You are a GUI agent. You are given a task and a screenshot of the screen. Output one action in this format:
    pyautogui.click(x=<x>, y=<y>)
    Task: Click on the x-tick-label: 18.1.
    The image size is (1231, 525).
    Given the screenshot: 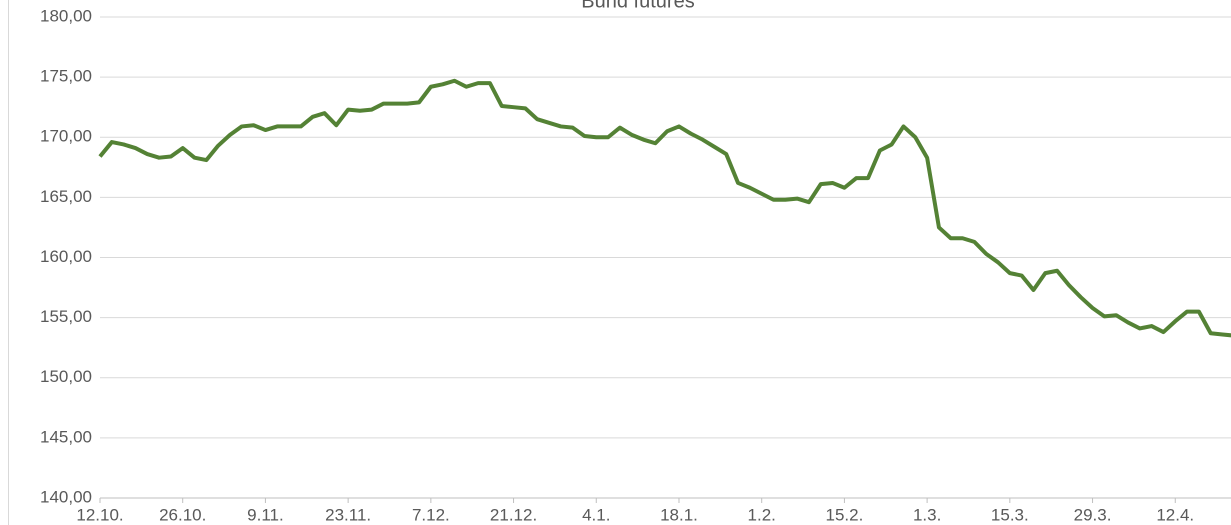 What is the action you would take?
    pyautogui.click(x=679, y=514)
    